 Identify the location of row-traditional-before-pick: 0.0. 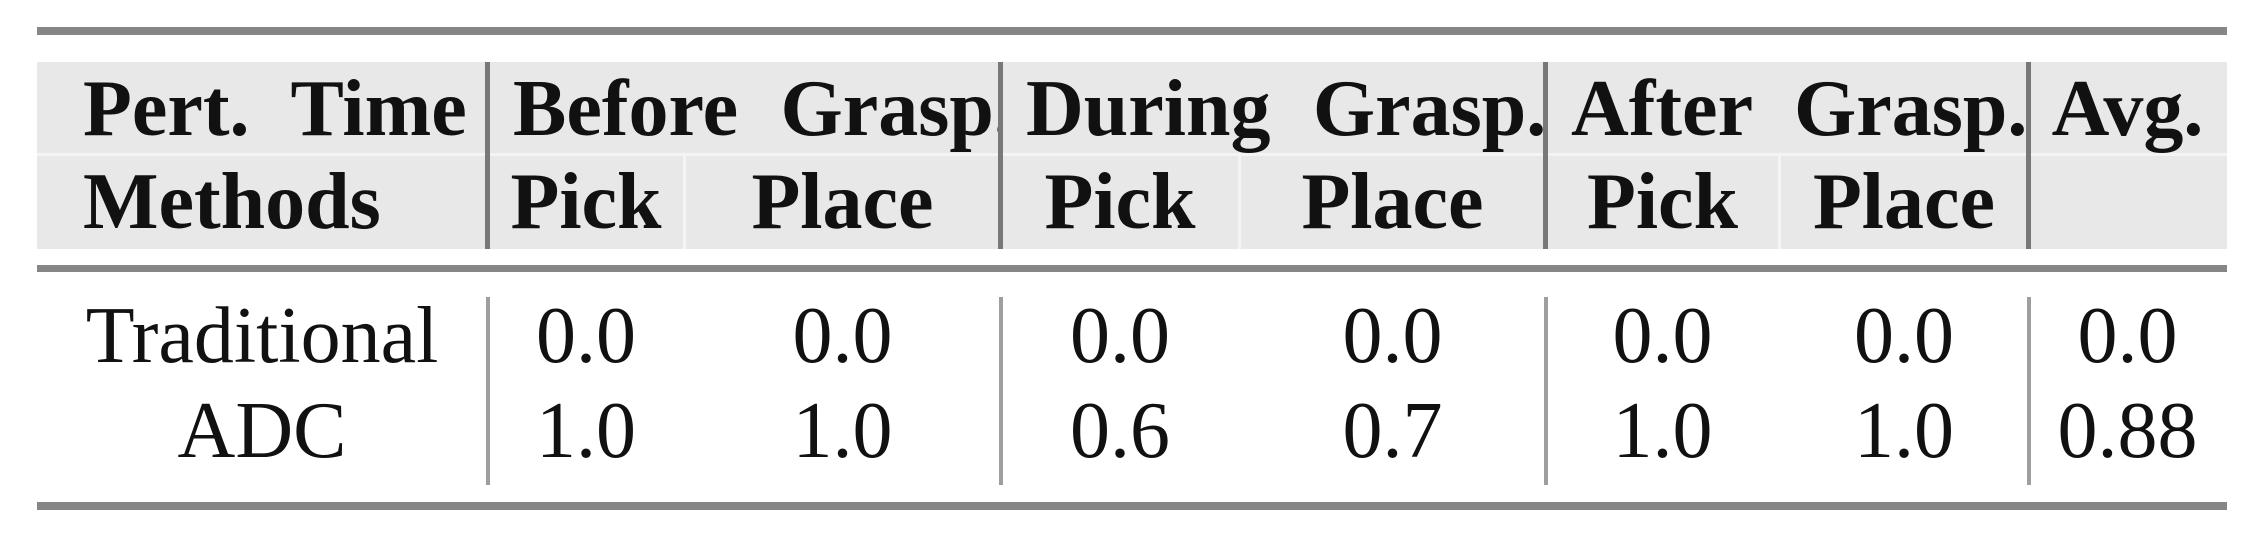
(586, 335).